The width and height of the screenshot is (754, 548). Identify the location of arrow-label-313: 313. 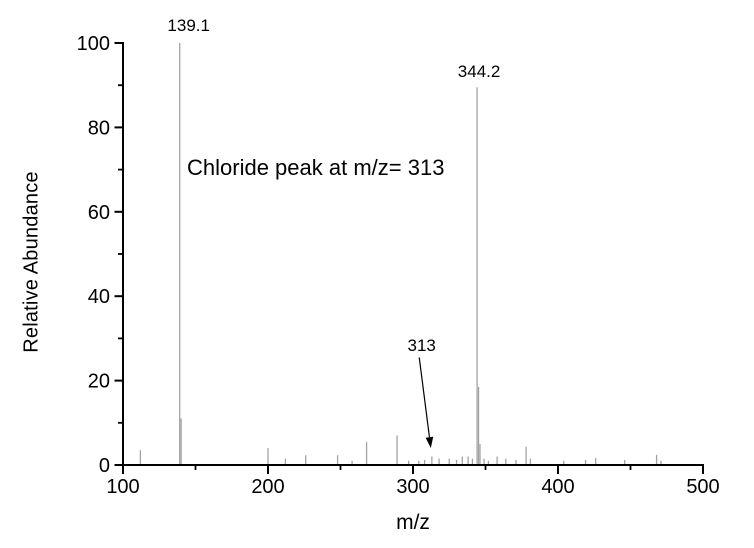
(421, 345).